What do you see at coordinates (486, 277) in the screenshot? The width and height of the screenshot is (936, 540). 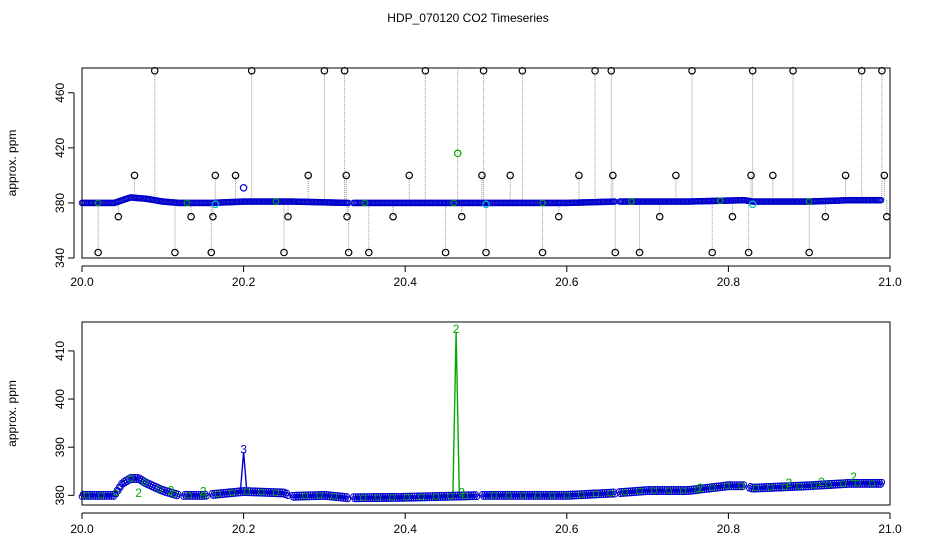 I see `top-x-axis: 20.0 20.2 20.4 20.6 20.8 21.0` at bounding box center [486, 277].